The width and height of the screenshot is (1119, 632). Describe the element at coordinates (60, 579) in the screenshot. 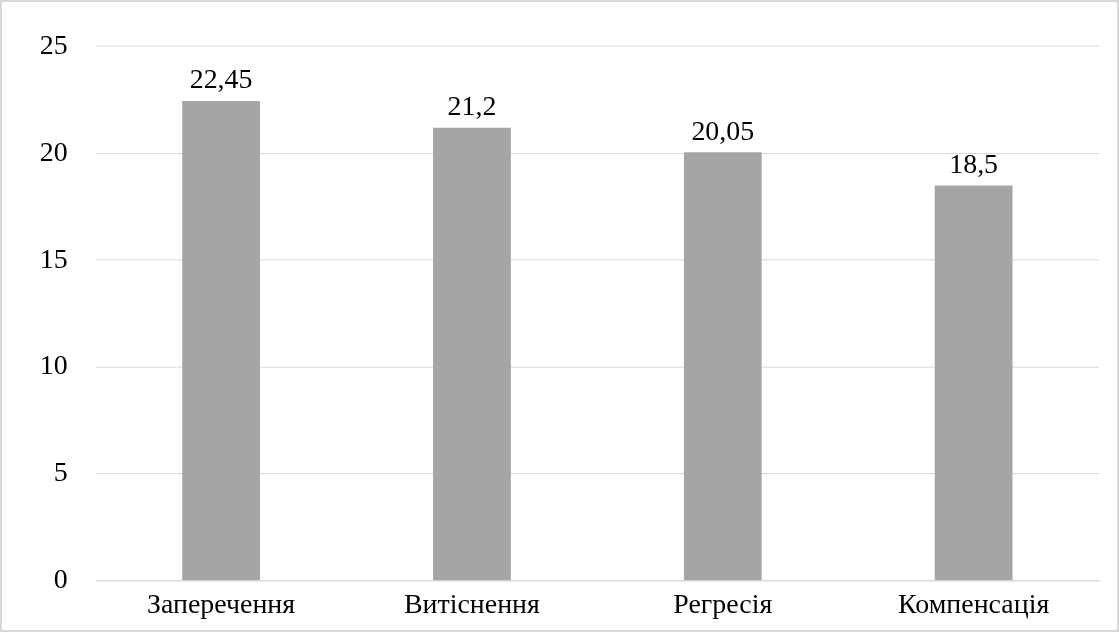

I see `y-tick-label: 0` at that location.